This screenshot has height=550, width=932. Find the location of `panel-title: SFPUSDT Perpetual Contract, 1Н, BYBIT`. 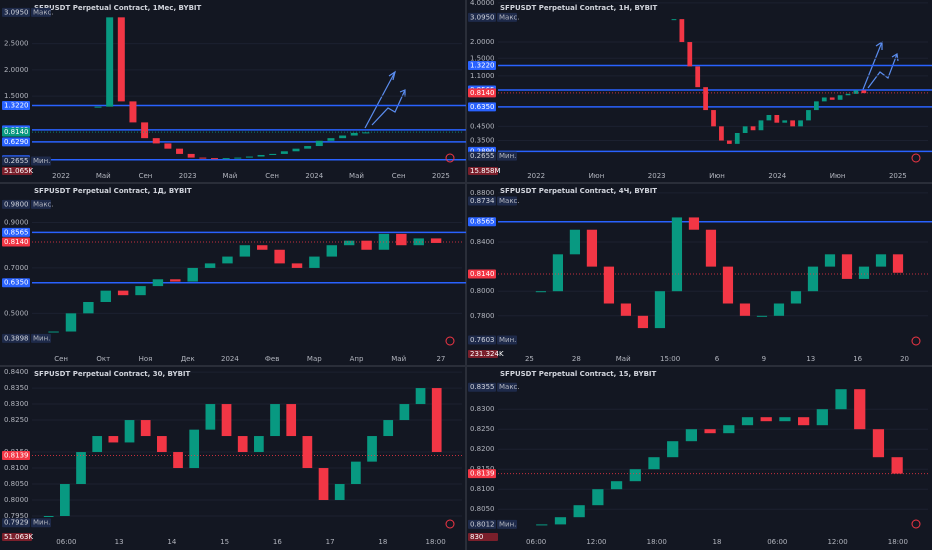

panel-title: SFPUSDT Perpetual Contract, 1Н, BYBIT is located at coordinates (579, 8).